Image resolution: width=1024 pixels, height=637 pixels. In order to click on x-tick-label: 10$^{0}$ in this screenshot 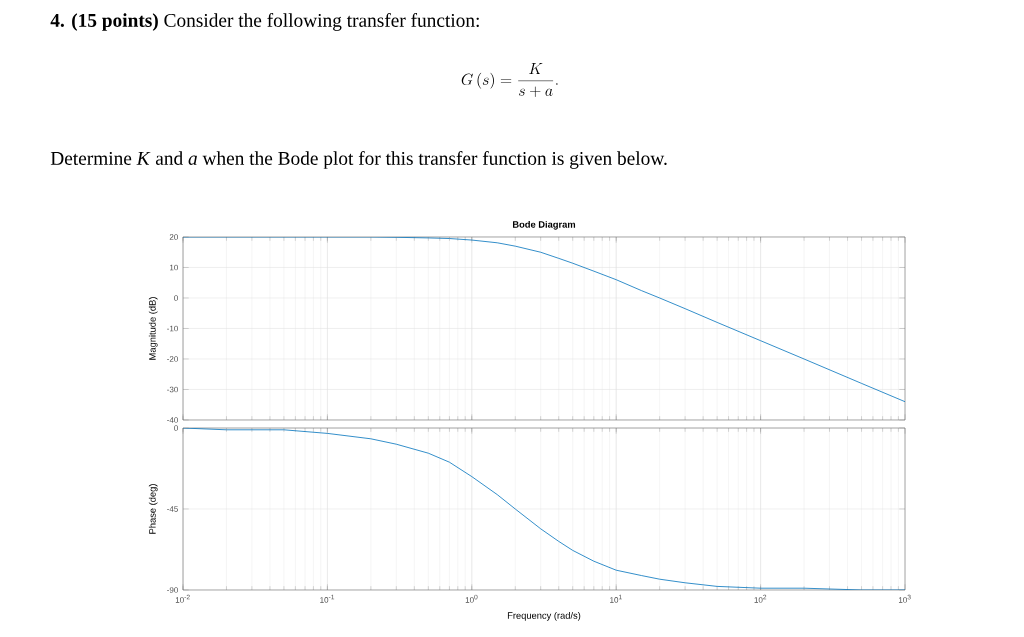, I will do `click(471, 598)`.